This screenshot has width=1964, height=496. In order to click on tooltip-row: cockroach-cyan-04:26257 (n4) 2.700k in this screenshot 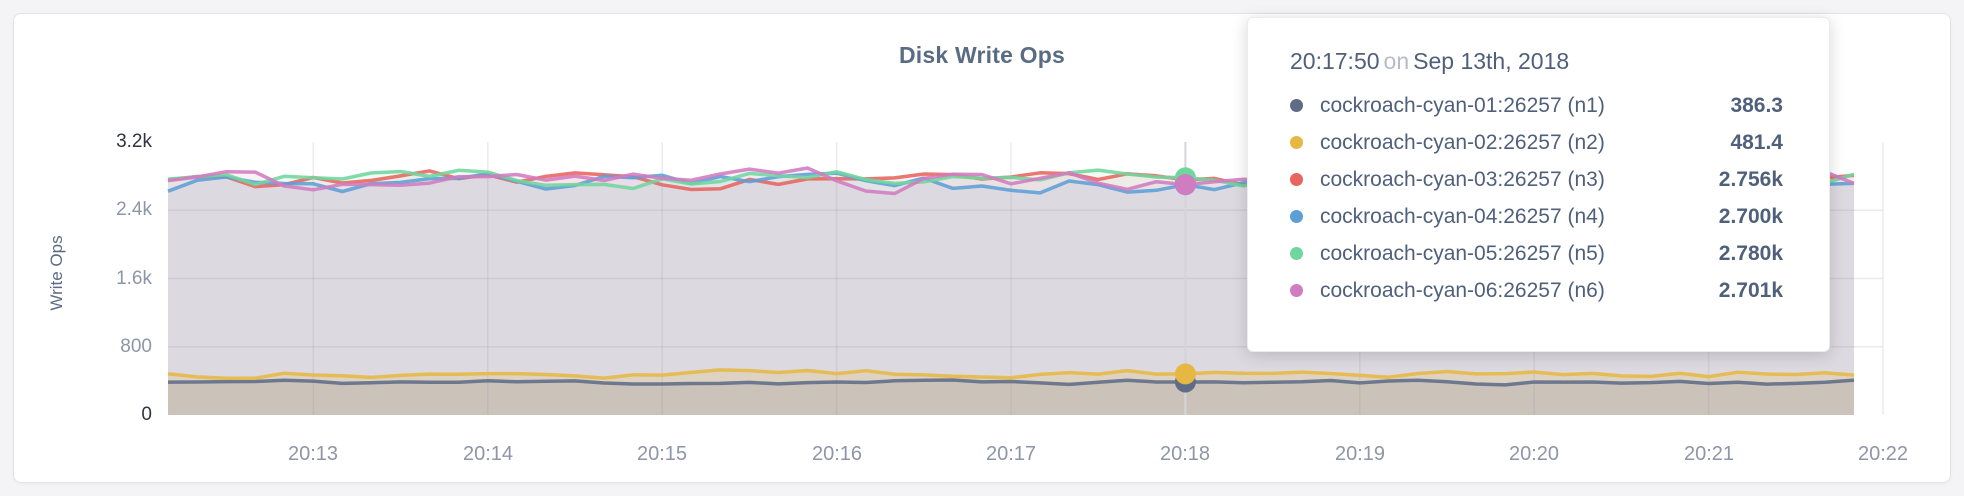, I will do `click(1536, 216)`.